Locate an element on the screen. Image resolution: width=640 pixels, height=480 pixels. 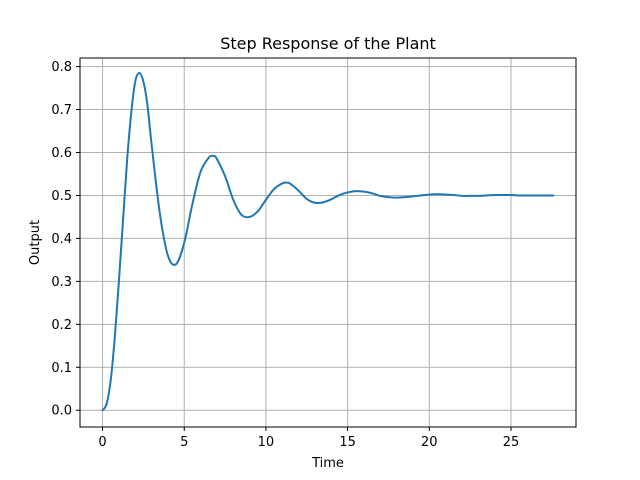
y-tick-label: 0.6 is located at coordinates (61, 153).